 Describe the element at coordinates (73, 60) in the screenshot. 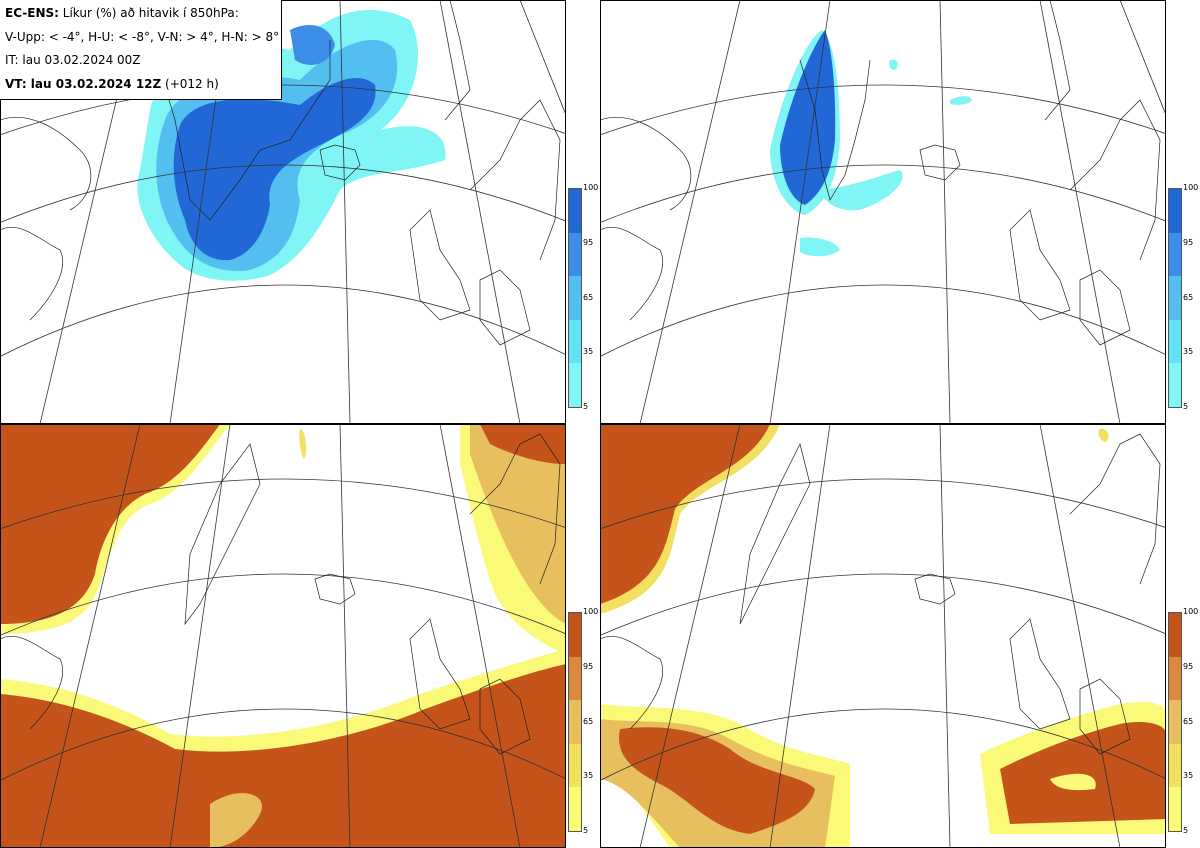

I see `legend-line-3: IT: lau 03.02.2024 00Z` at that location.